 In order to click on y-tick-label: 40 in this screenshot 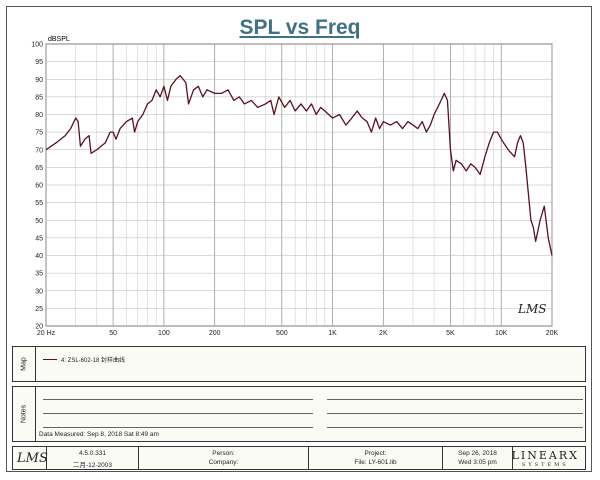, I will do `click(39, 256)`.